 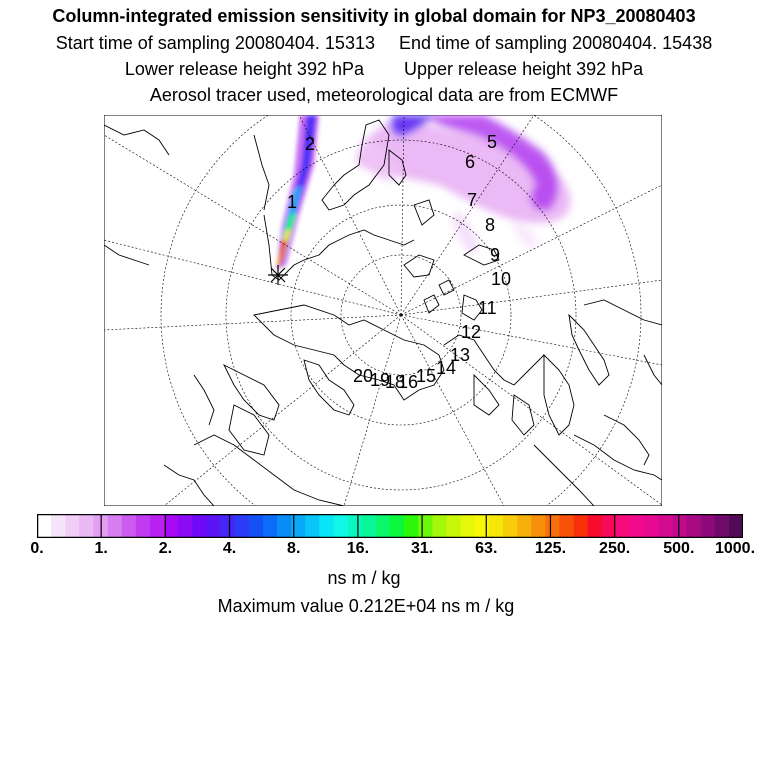 I want to click on day-label: 13, so click(x=460, y=355).